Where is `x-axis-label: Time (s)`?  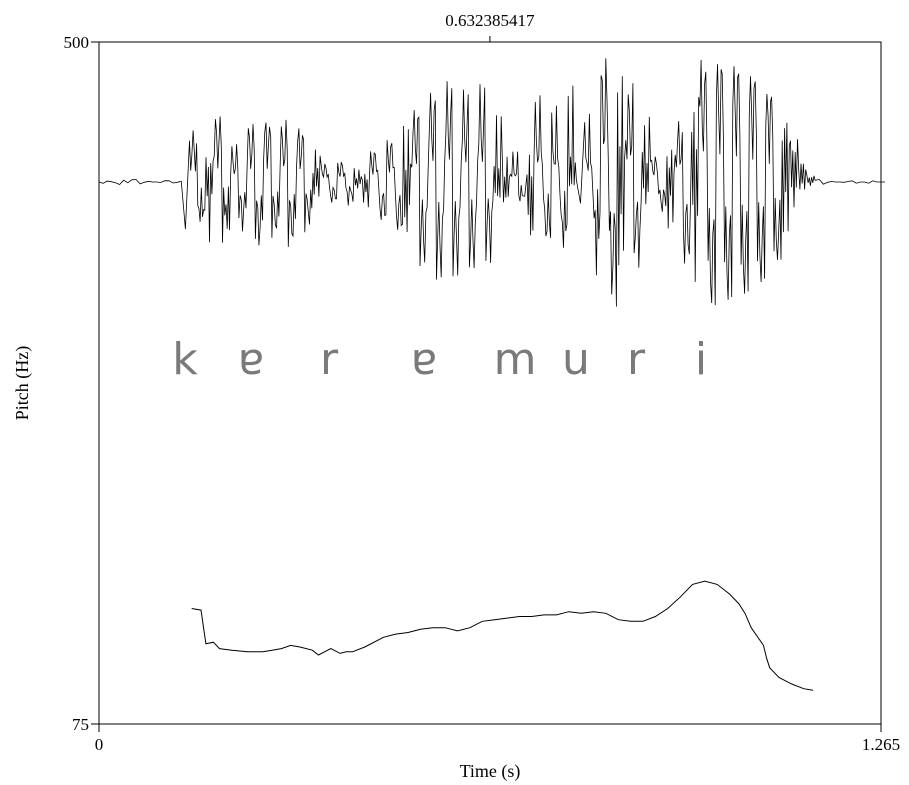
x-axis-label: Time (s) is located at coordinates (490, 771).